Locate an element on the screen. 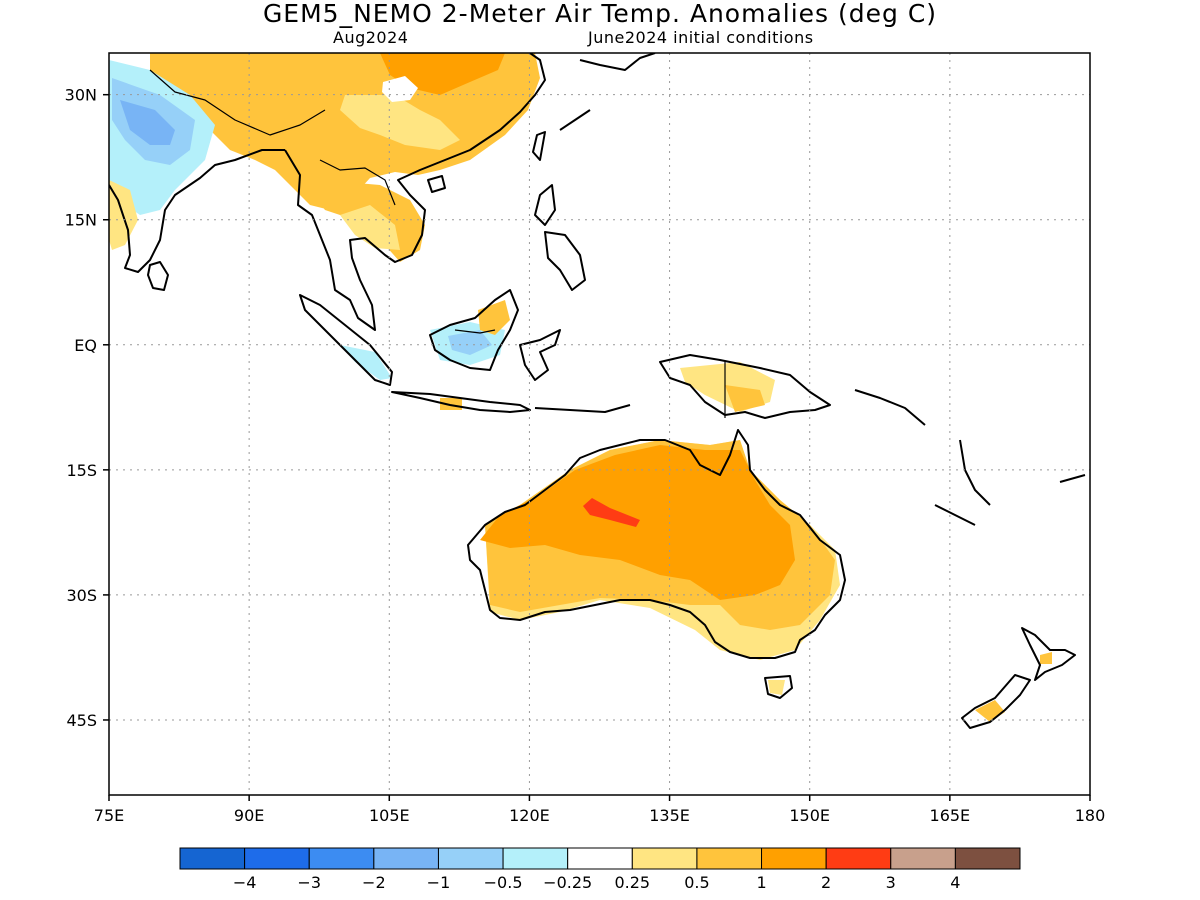 This screenshot has height=900, width=1200. colorbar-label: −4 is located at coordinates (245, 882).